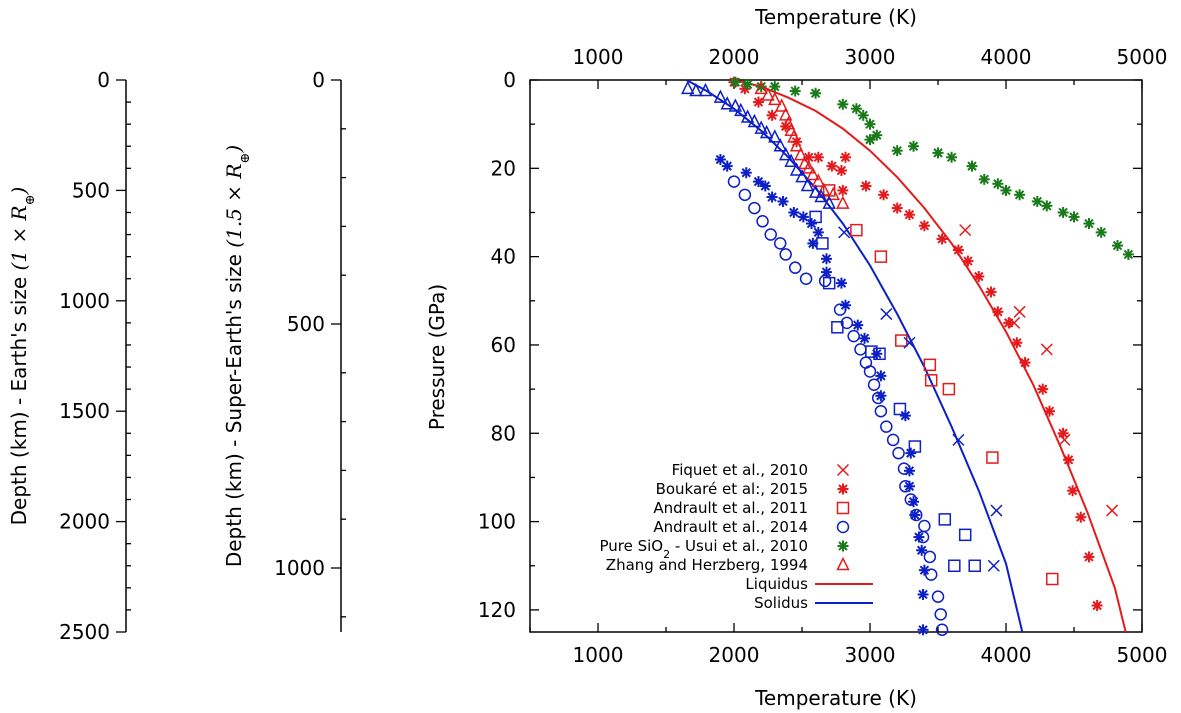 The width and height of the screenshot is (1181, 713). What do you see at coordinates (103, 80) in the screenshot?
I see `depth-tick-label: 0` at bounding box center [103, 80].